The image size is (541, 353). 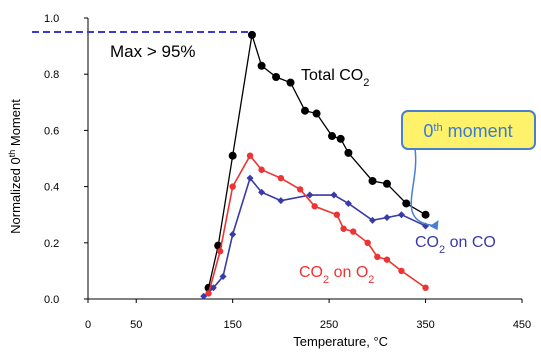 What do you see at coordinates (335, 78) in the screenshot?
I see `total-co2-label: Total CO2` at bounding box center [335, 78].